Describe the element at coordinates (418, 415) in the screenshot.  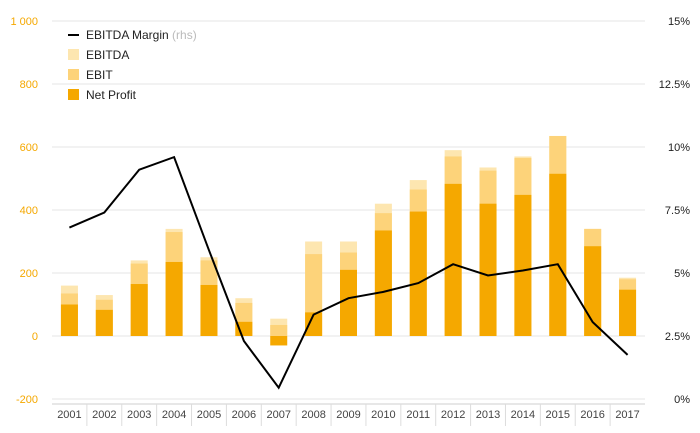
I see `x-tick-label: 2011` at that location.